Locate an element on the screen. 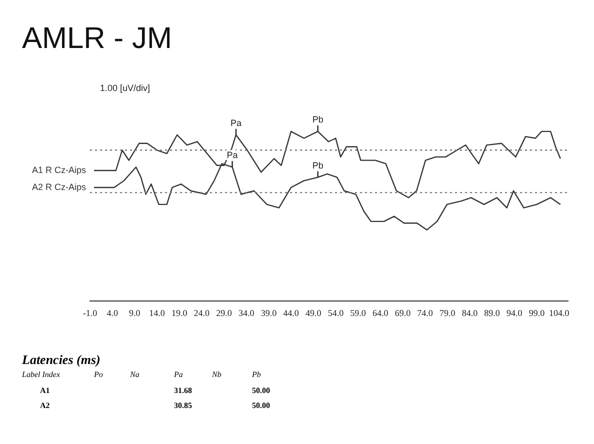  x-tick-label: 14.0 is located at coordinates (157, 313).